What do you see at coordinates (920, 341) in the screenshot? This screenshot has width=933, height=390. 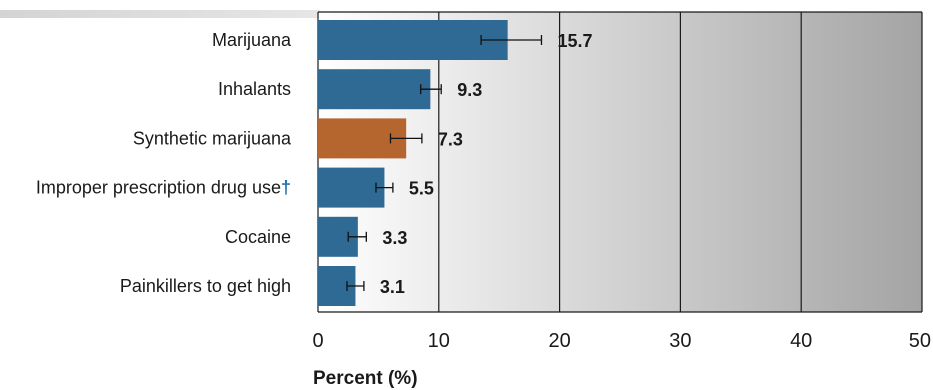 I see `x-tick-label: 50` at bounding box center [920, 341].